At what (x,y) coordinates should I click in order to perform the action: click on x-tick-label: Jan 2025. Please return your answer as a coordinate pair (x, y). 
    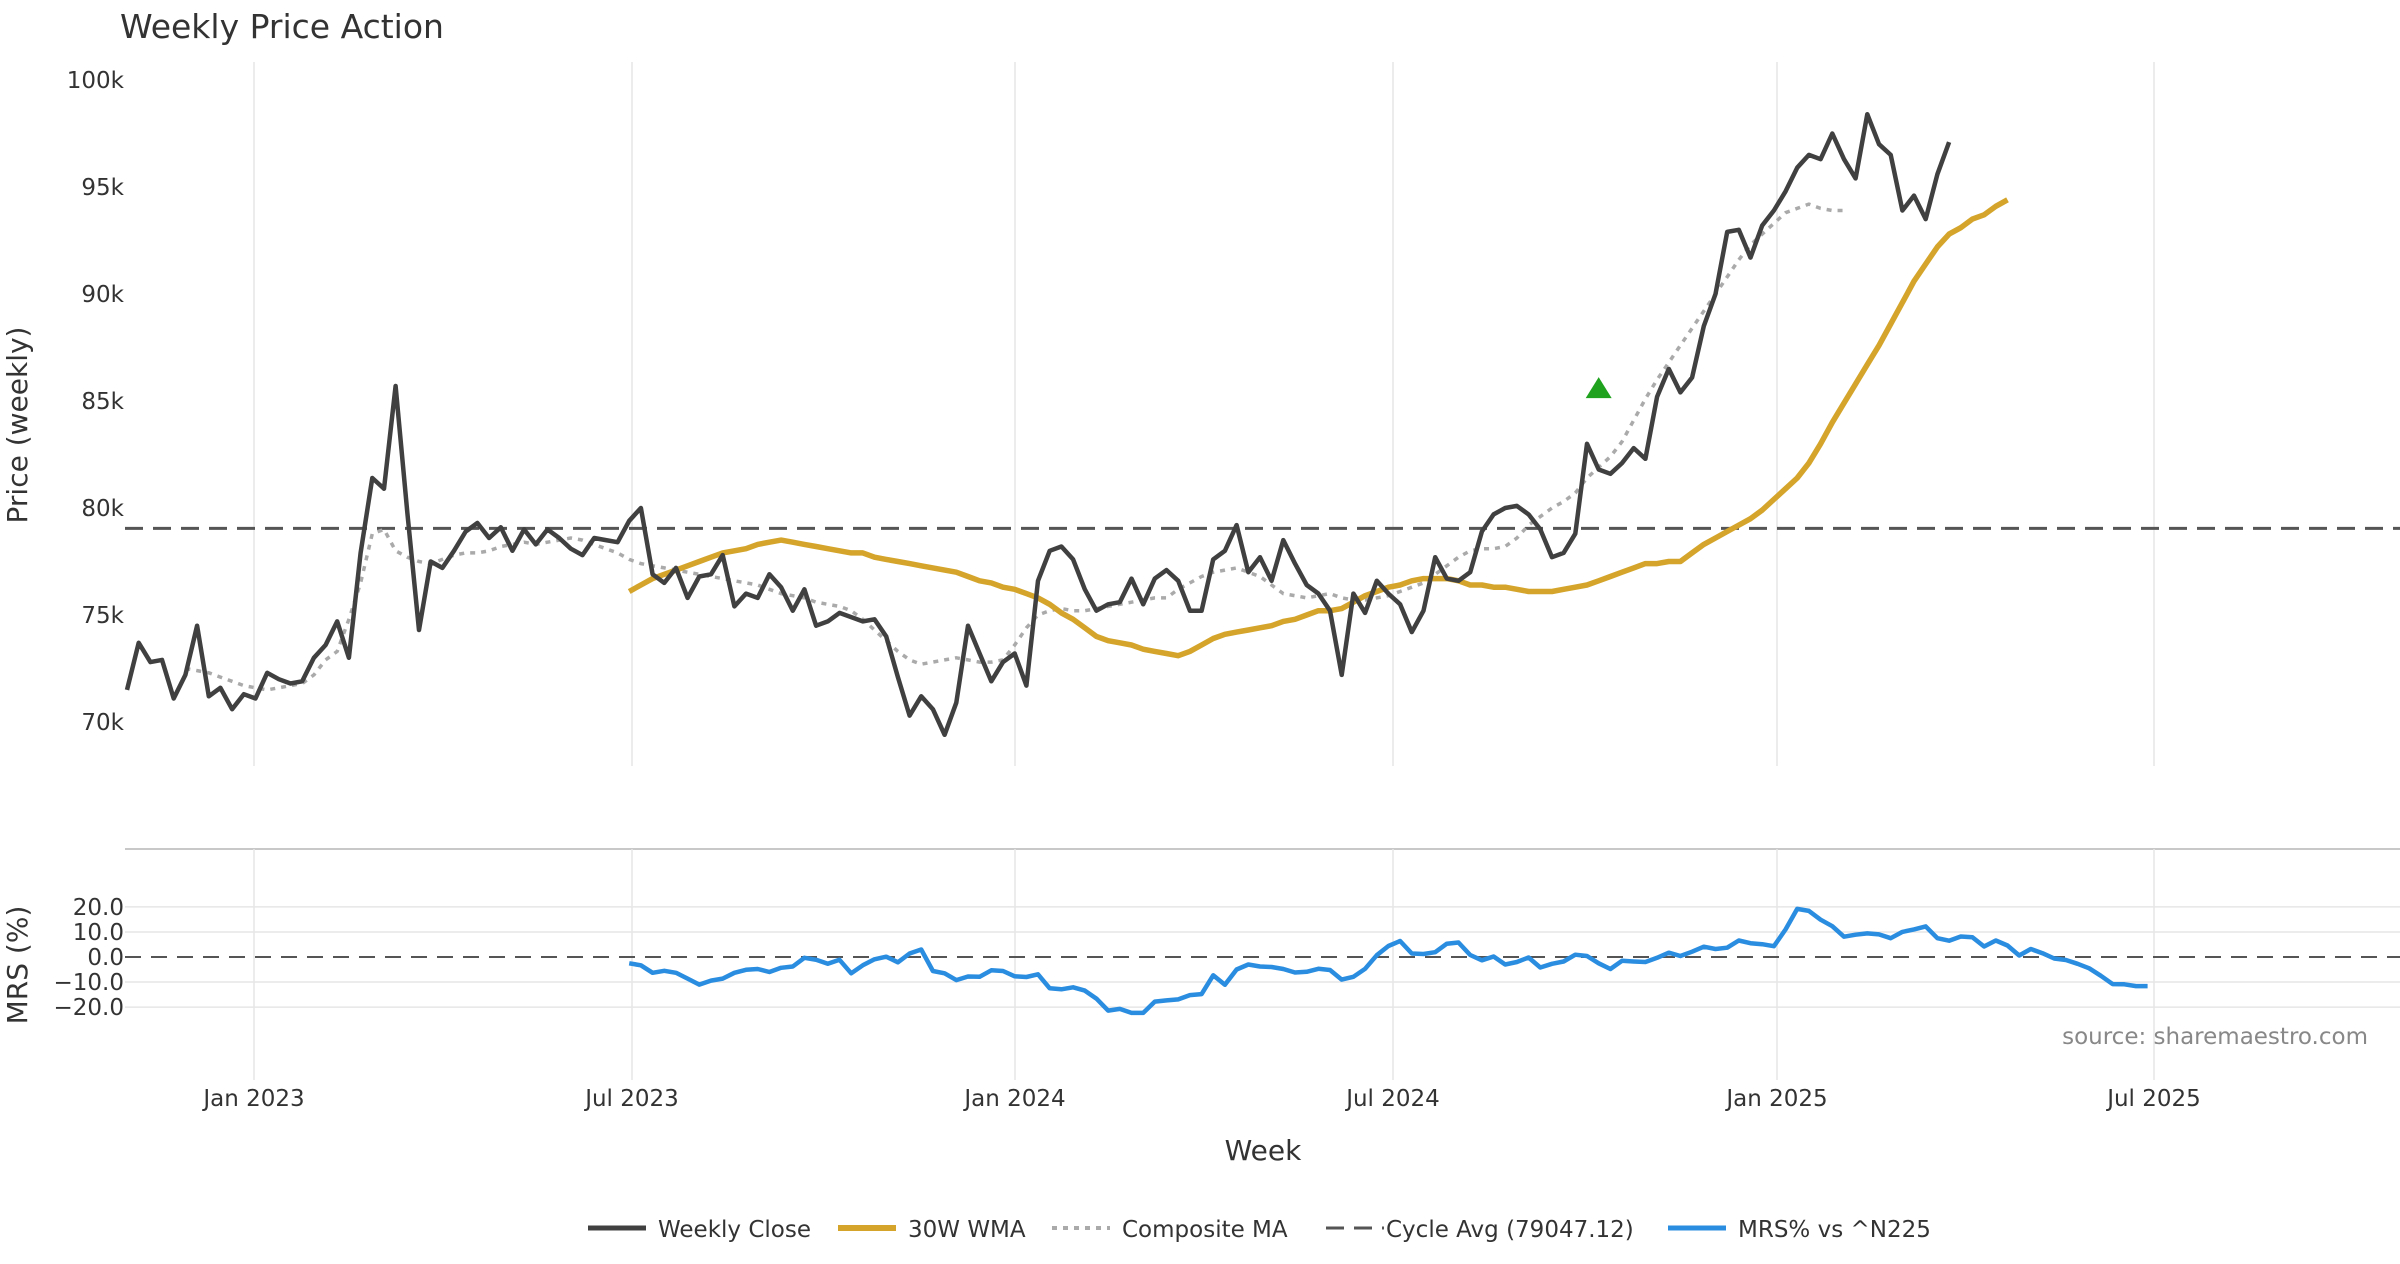
    Looking at the image, I should click on (1775, 1099).